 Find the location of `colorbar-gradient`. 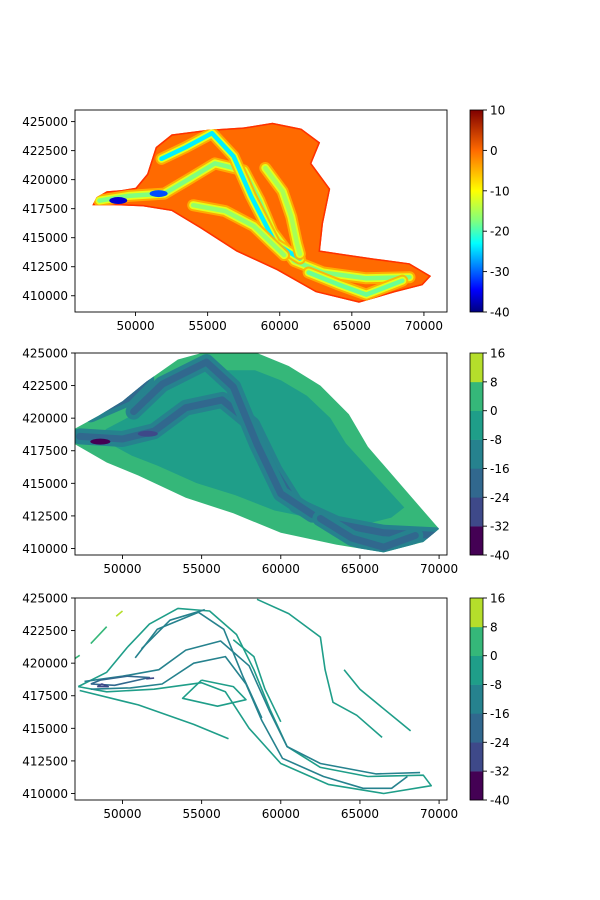

colorbar-gradient is located at coordinates (476, 211).